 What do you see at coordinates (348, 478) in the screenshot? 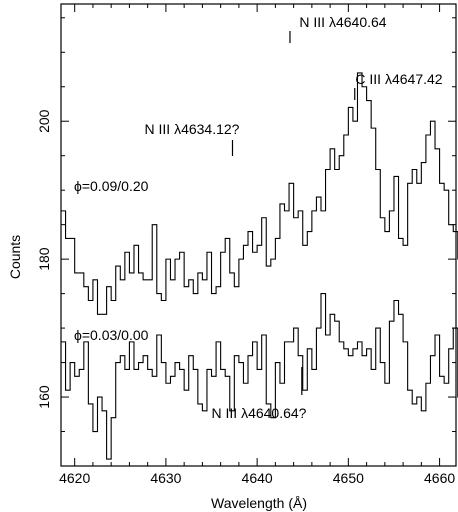
I see `x-tick-label: 4650` at bounding box center [348, 478].